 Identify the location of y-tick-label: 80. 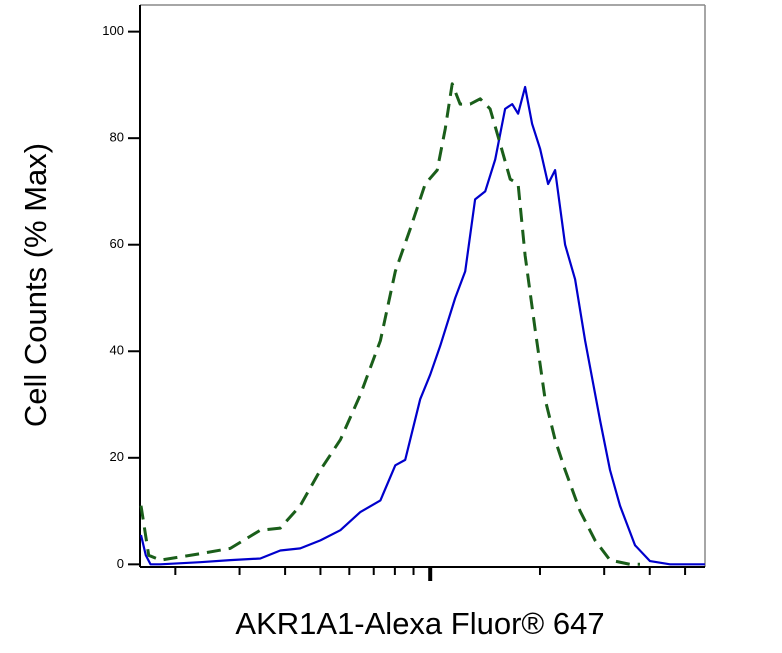
(117, 137).